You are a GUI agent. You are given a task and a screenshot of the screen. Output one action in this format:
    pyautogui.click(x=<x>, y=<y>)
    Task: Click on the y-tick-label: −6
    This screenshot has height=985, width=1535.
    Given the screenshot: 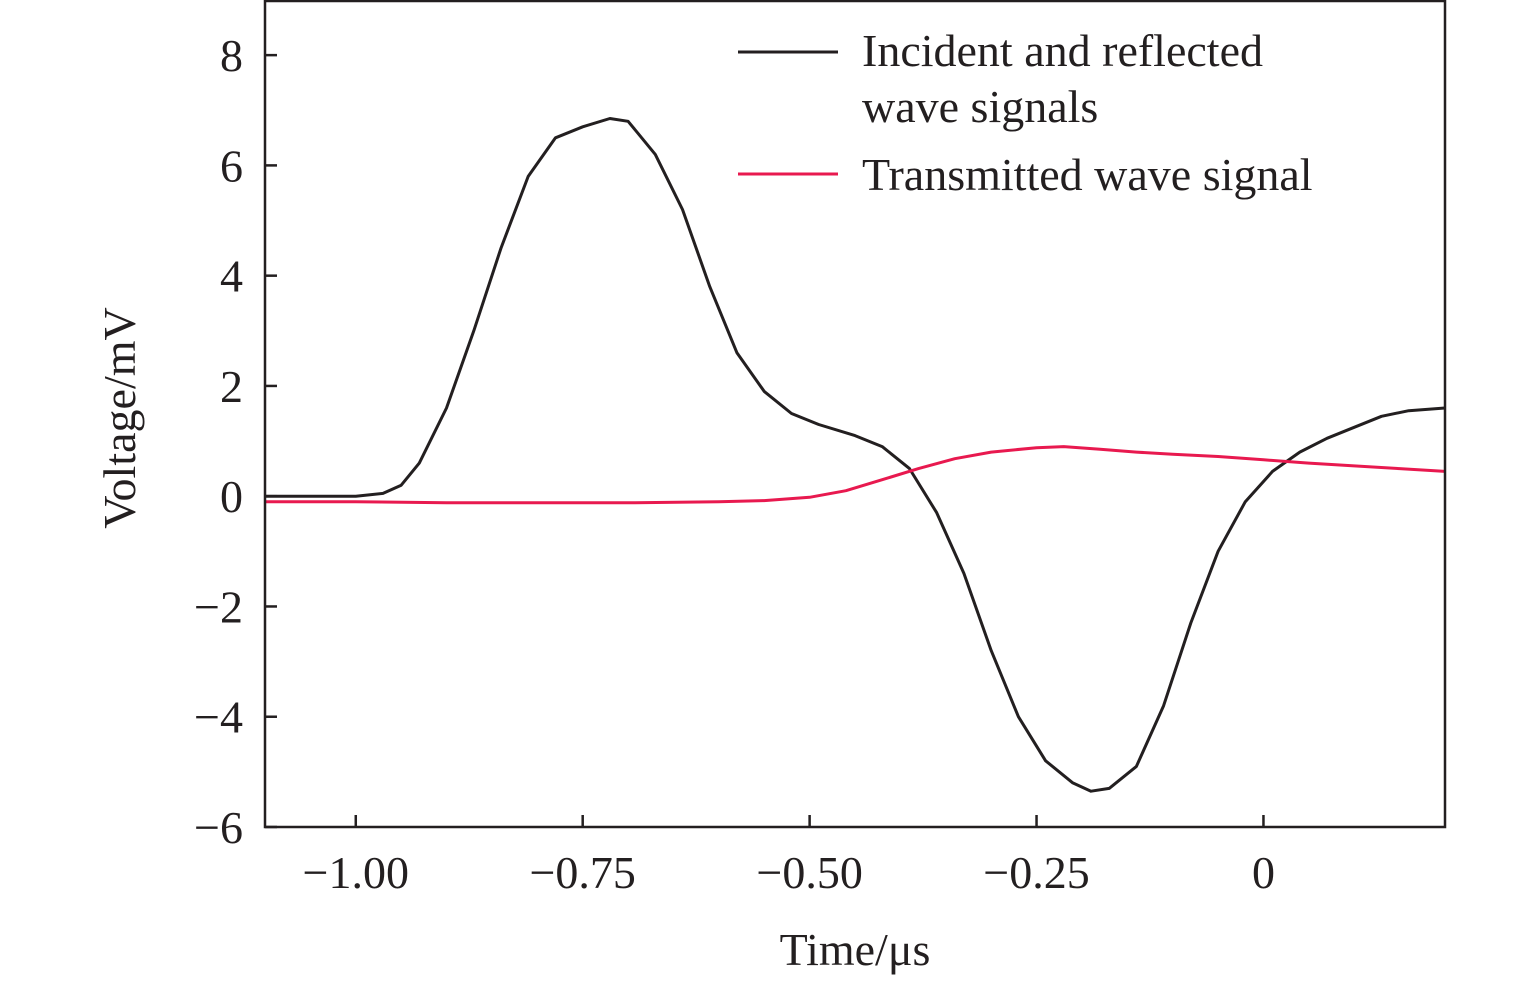 What is the action you would take?
    pyautogui.click(x=218, y=827)
    